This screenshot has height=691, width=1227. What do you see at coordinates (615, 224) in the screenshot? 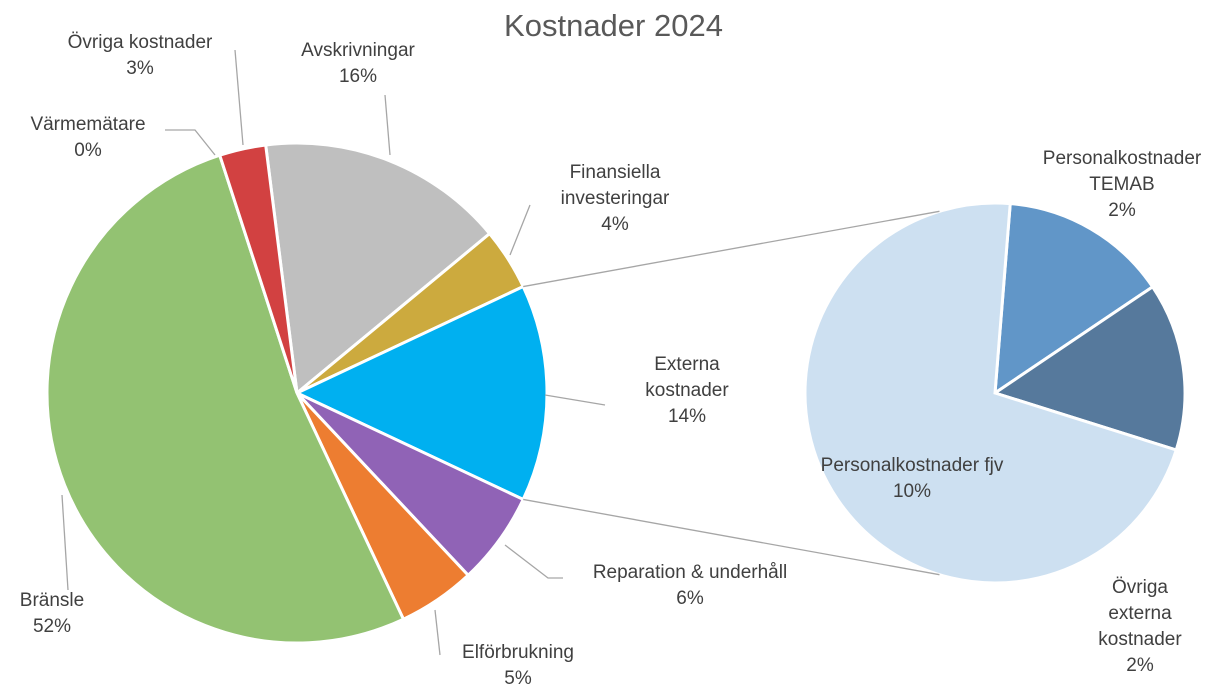
I see `slice-value: 4%` at bounding box center [615, 224].